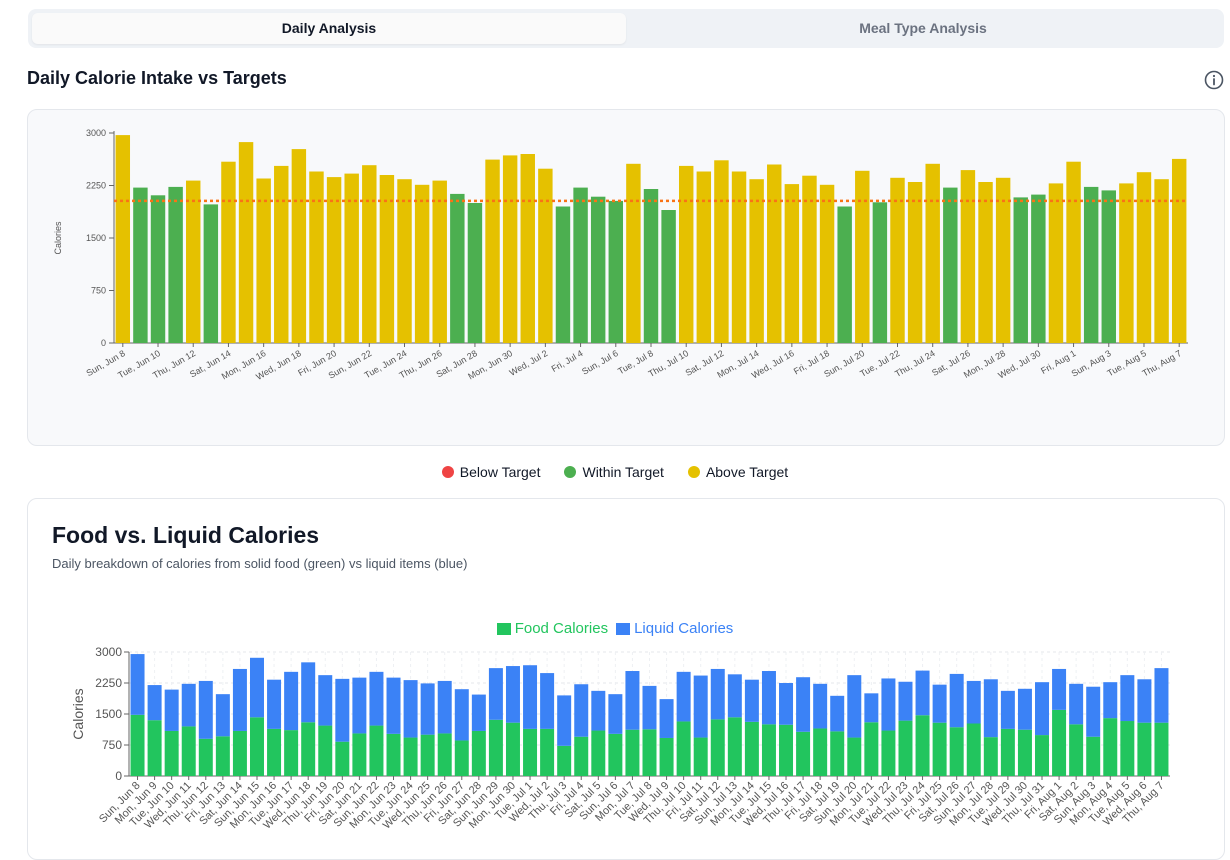  I want to click on legend-label-liquid: Liquid Calories, so click(684, 628).